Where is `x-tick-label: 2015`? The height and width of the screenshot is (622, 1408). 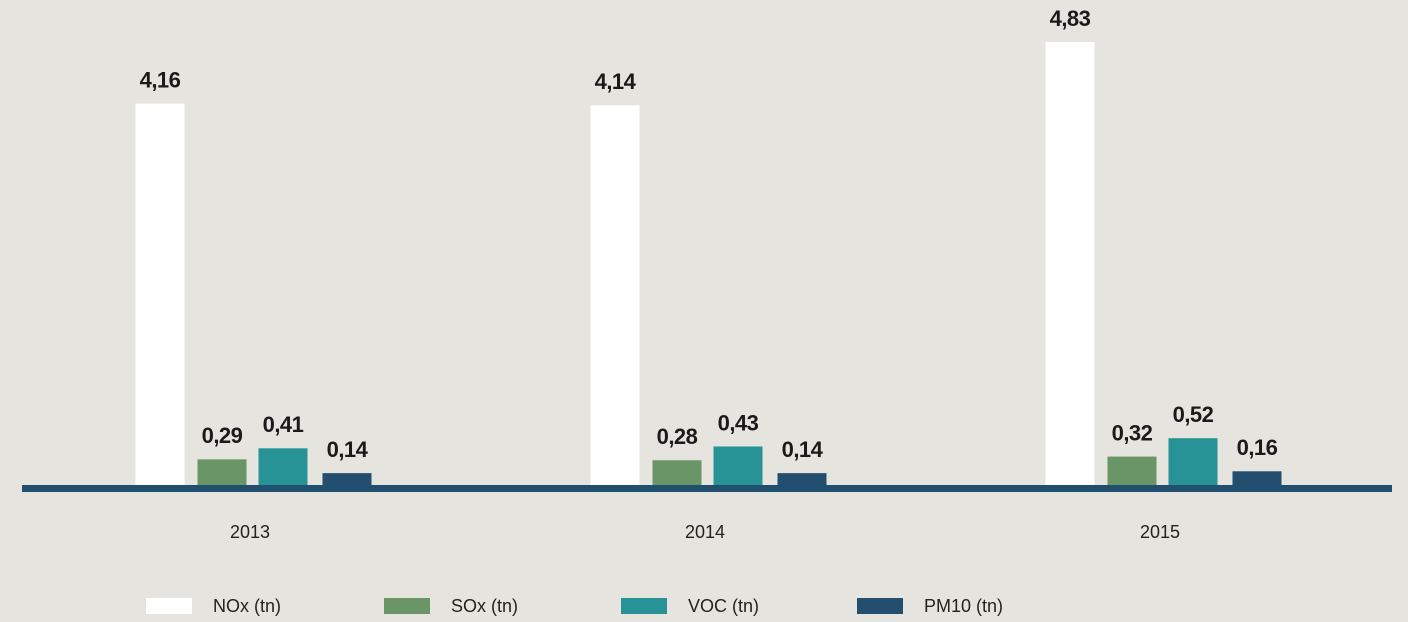 x-tick-label: 2015 is located at coordinates (1160, 532).